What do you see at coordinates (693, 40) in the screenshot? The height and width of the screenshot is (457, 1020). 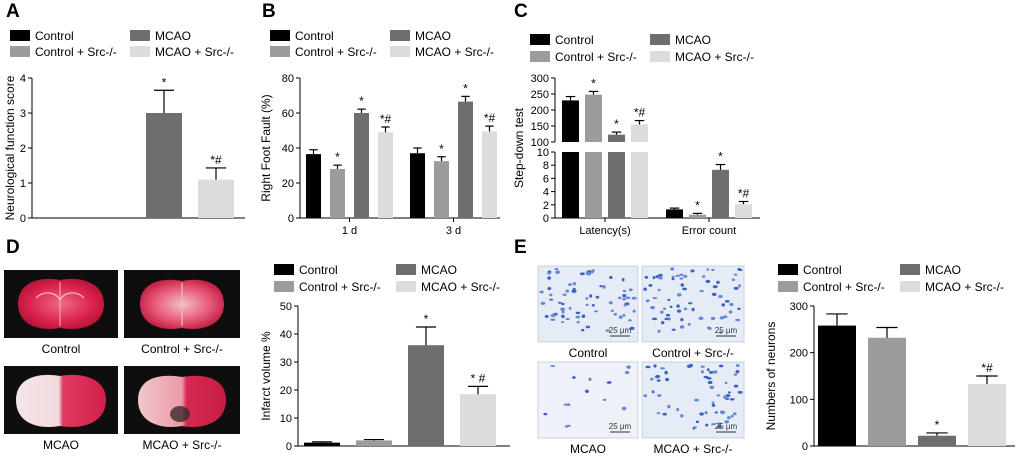 I see `legend-label-mcao: MCAO` at bounding box center [693, 40].